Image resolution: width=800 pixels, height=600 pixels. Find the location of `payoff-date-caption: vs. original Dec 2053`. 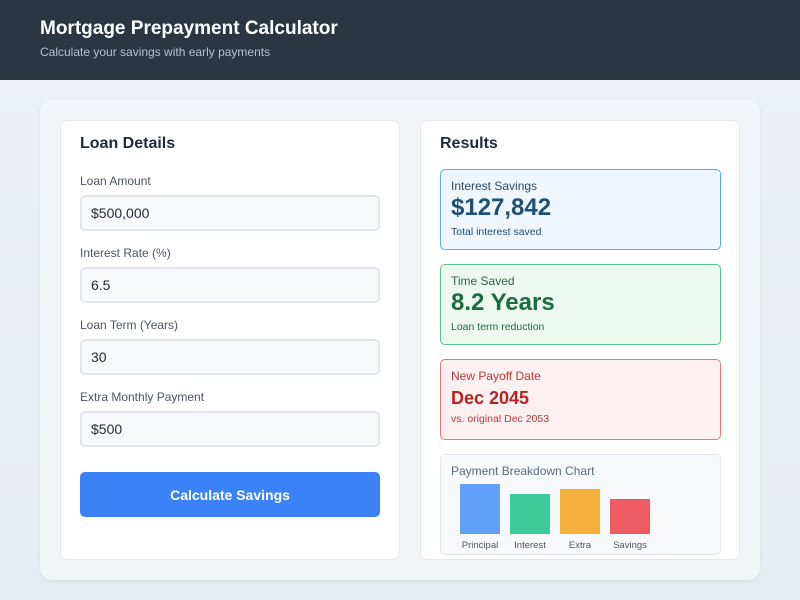

payoff-date-caption: vs. original Dec 2053 is located at coordinates (500, 419).